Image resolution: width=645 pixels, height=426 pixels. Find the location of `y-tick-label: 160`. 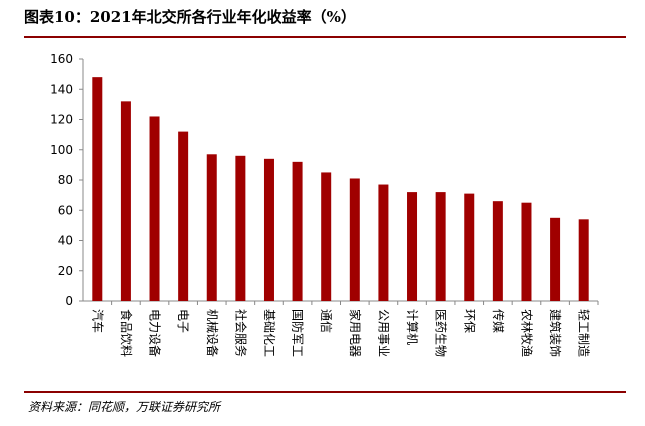

y-tick-label: 160 is located at coordinates (61, 59).